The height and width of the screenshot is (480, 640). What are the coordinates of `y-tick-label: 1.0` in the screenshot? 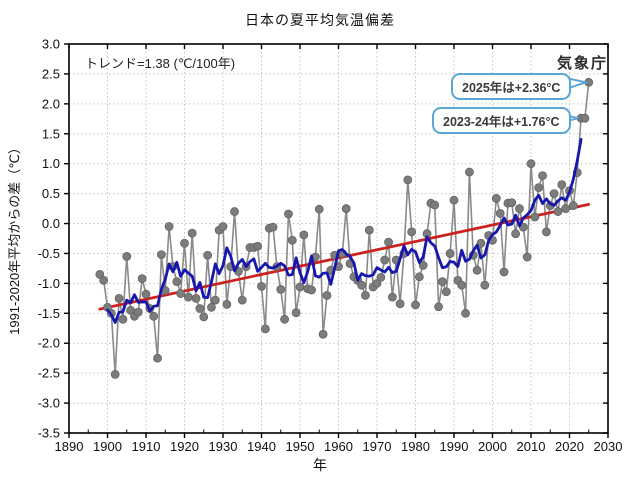 It's located at (51, 163).